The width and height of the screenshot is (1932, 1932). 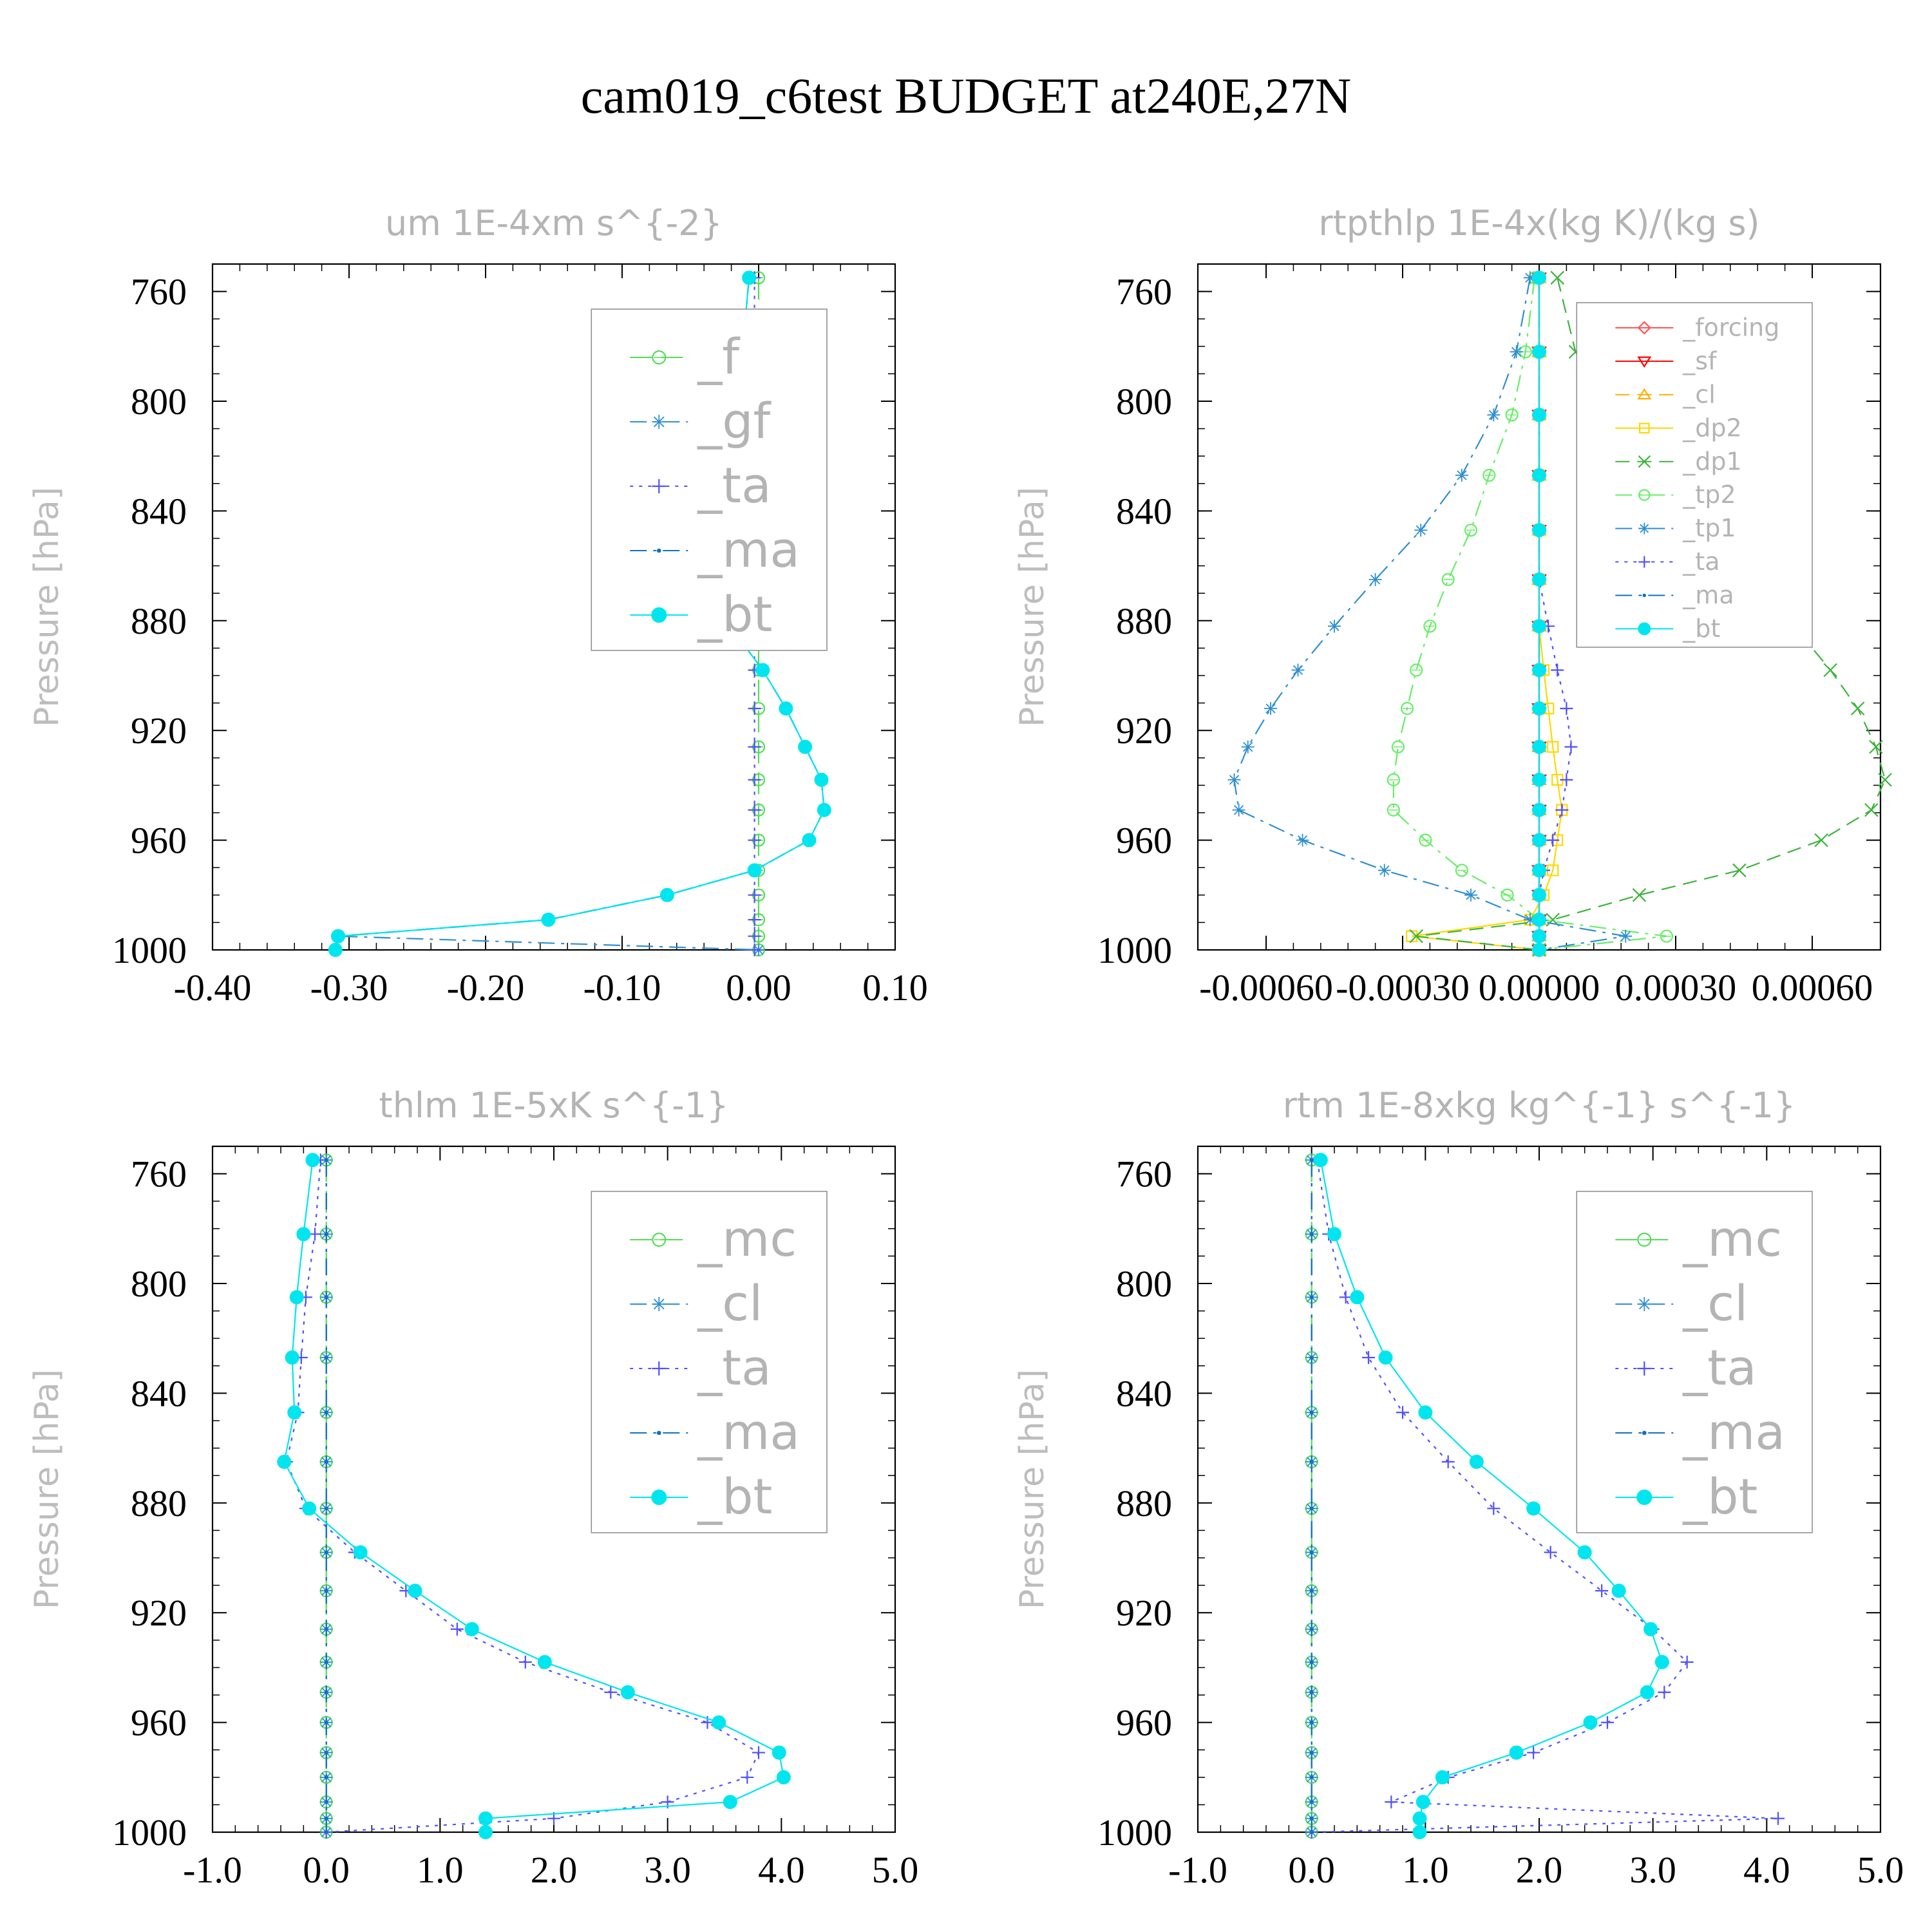 What do you see at coordinates (159, 841) in the screenshot?
I see `y-tick-label: 960` at bounding box center [159, 841].